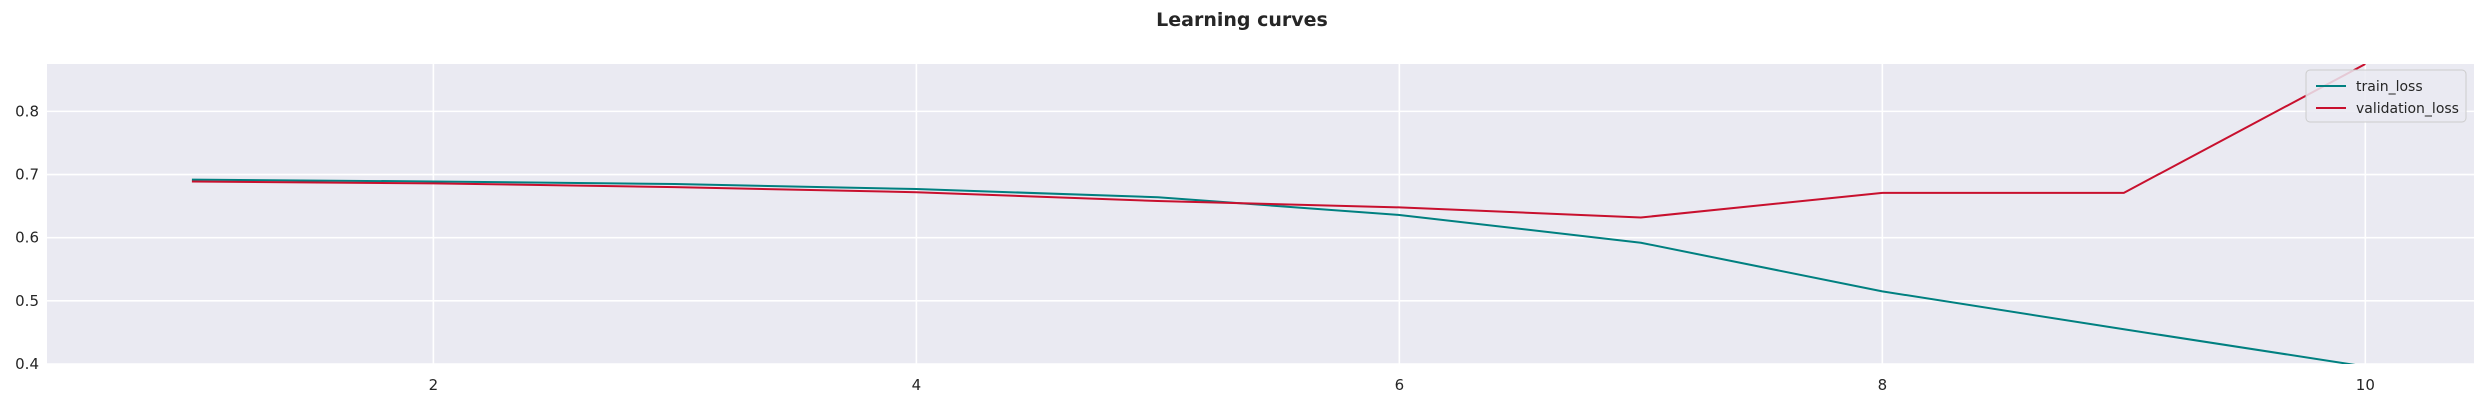 This screenshot has height=405, width=2484. What do you see at coordinates (2389, 87) in the screenshot?
I see `legend-entry: train_loss` at bounding box center [2389, 87].